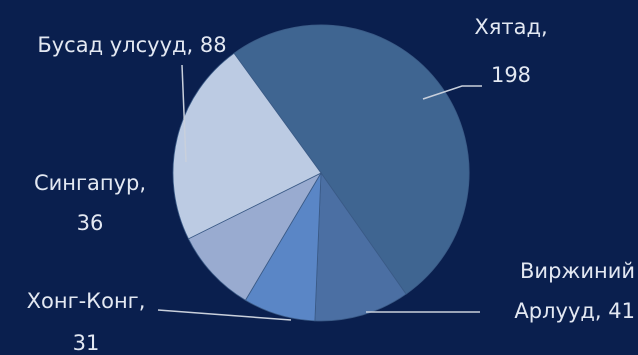 The image size is (638, 355). What do you see at coordinates (184, 113) in the screenshot?
I see `leader-line-other-countries` at bounding box center [184, 113].